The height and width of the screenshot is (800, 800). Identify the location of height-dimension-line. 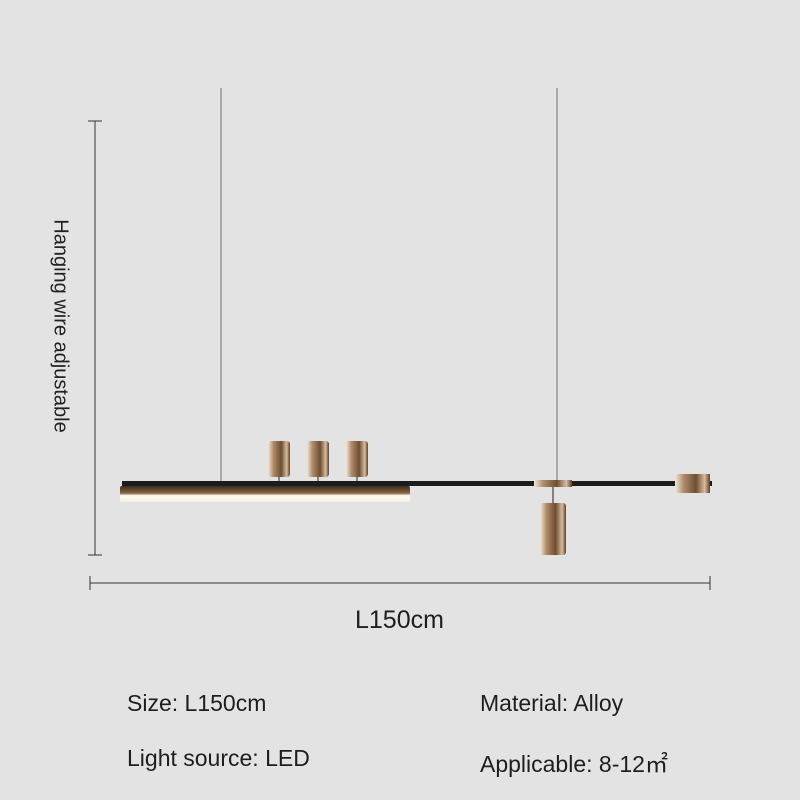
(95, 338).